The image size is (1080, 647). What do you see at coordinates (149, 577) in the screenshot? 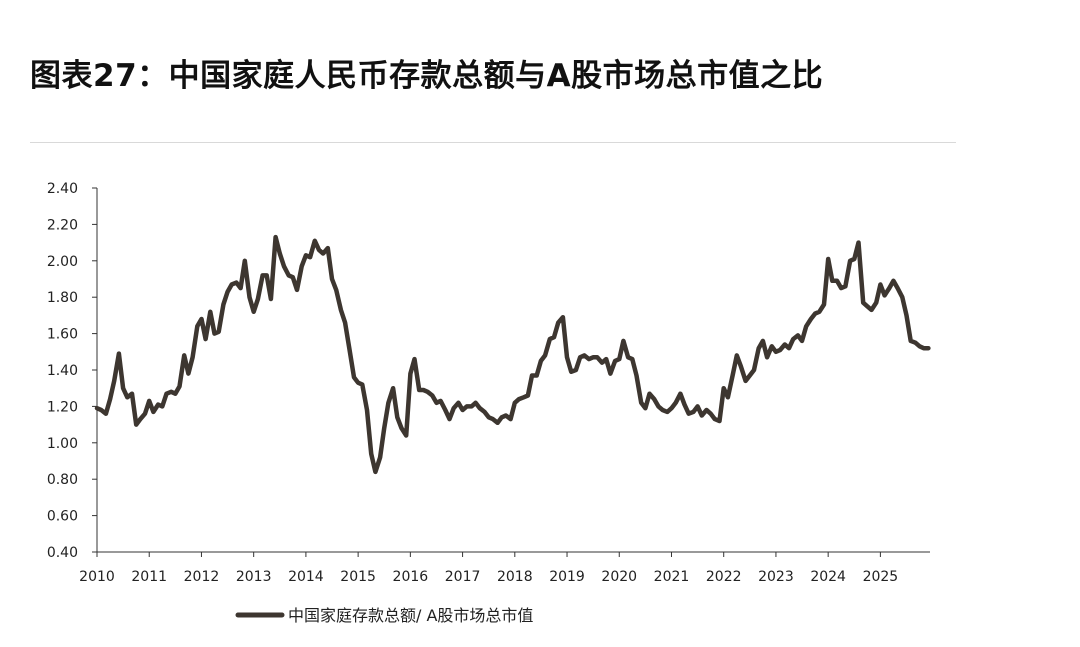
I see `x-tick-label: 2011` at bounding box center [149, 577].